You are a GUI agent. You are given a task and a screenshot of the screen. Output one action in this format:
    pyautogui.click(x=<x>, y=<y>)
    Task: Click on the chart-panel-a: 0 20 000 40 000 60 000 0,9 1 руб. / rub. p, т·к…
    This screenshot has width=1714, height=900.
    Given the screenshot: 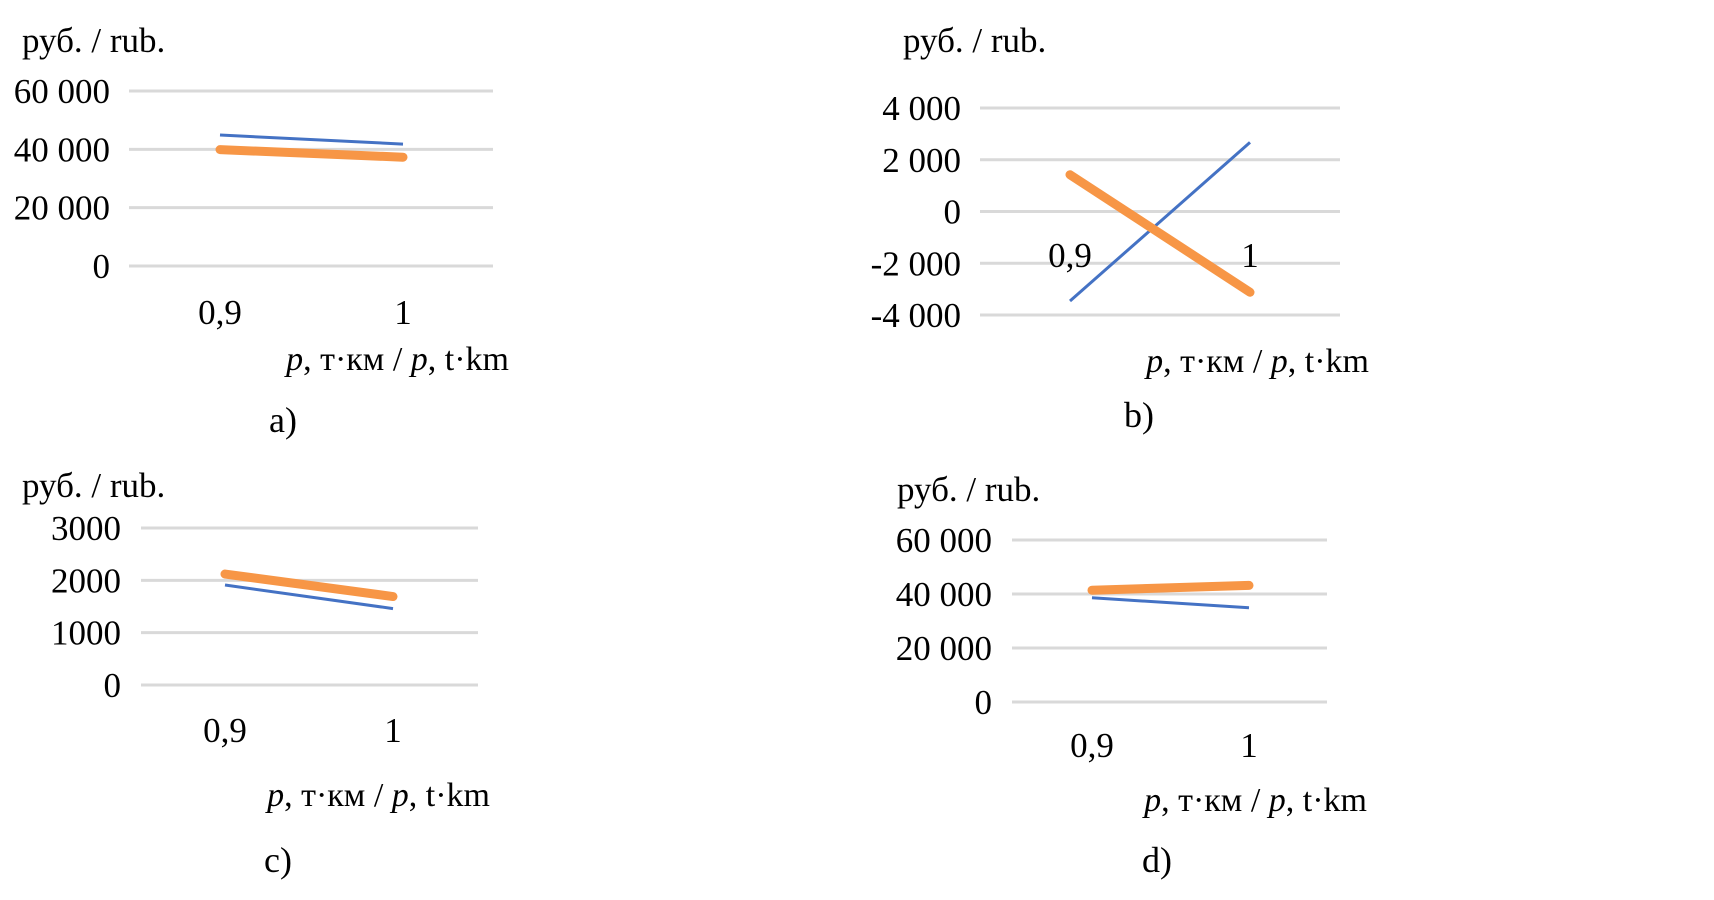 What is the action you would take?
    pyautogui.click(x=261, y=230)
    